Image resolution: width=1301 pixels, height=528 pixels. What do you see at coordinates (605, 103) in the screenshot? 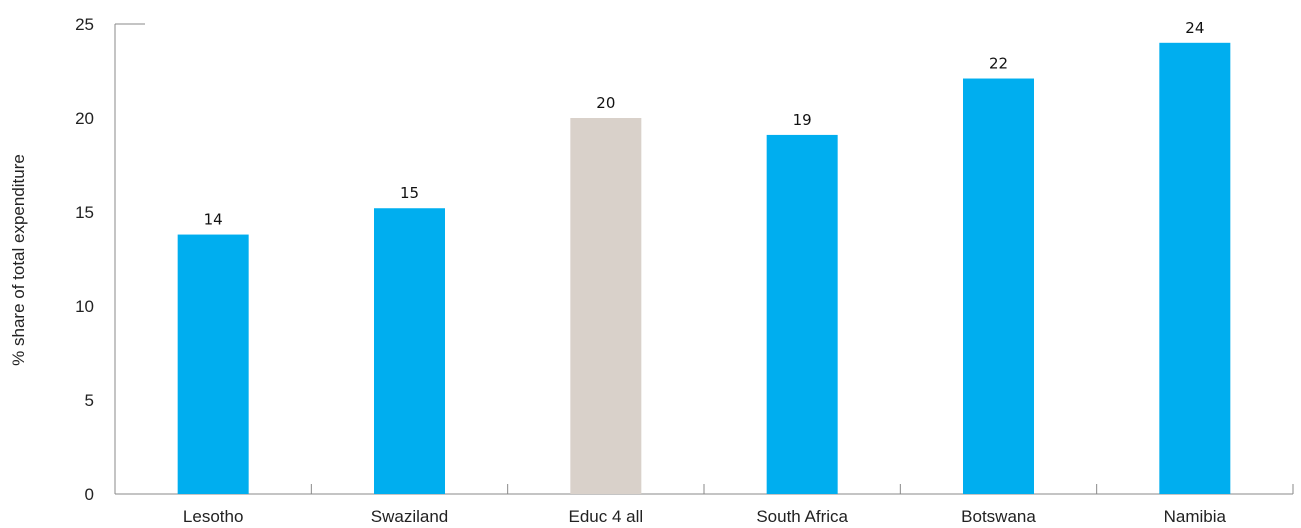
I see `data-label: 20` at bounding box center [605, 103].